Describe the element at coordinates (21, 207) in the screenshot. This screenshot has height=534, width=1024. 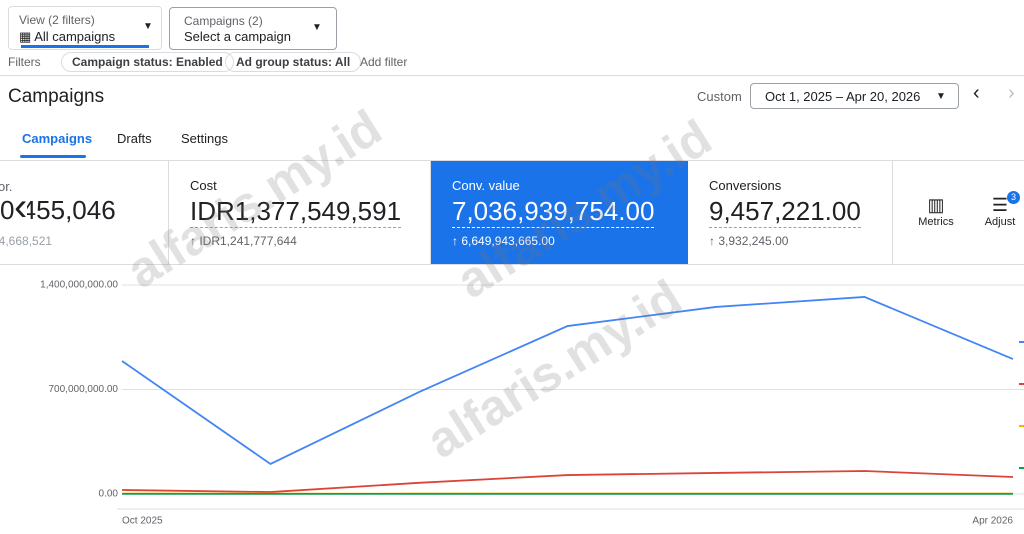
I see `scroll-left: ‹` at that location.